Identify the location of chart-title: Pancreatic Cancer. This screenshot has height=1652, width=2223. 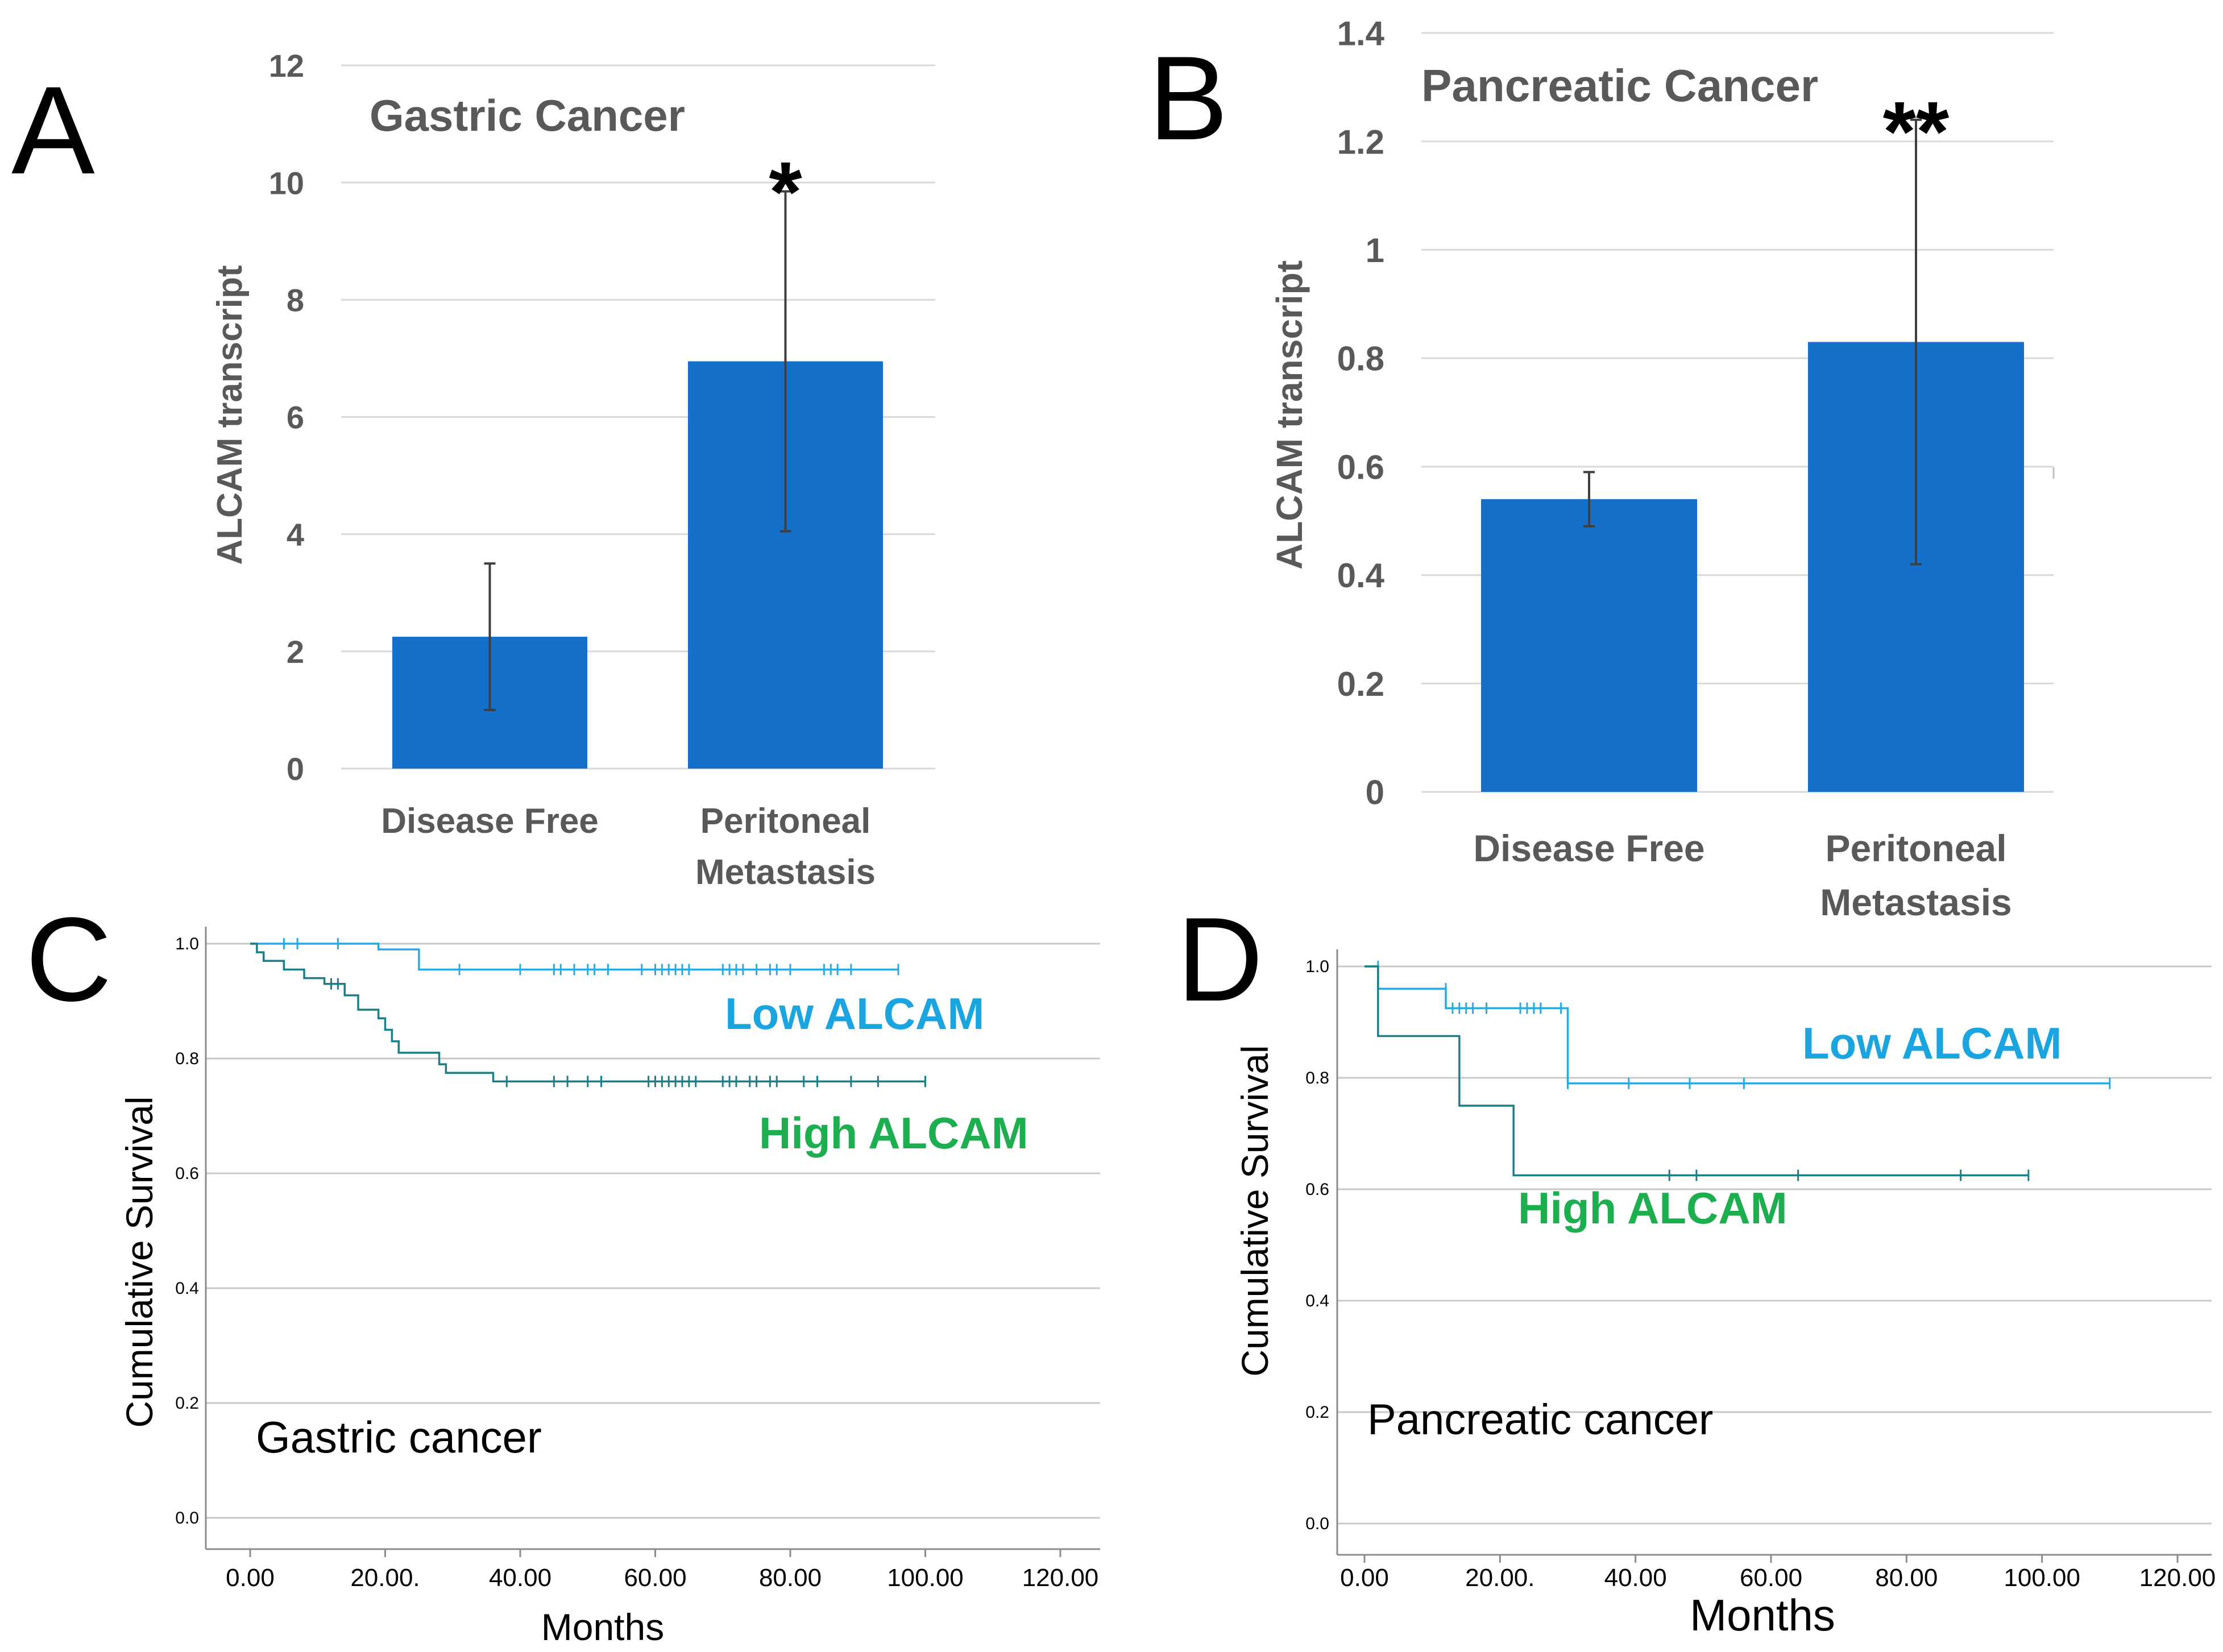
(1619, 85).